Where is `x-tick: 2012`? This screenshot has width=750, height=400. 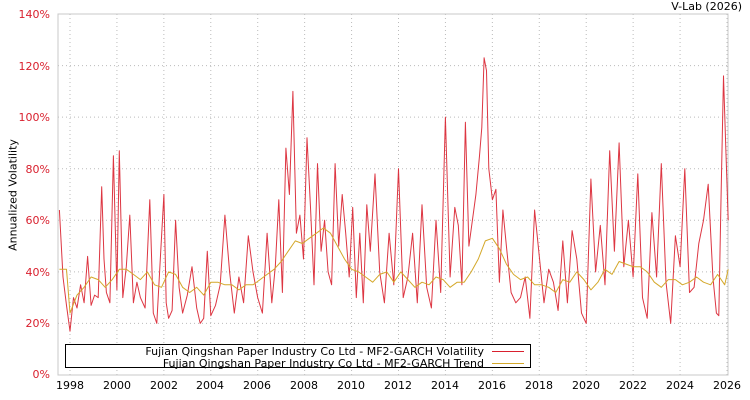 x-tick: 2012 is located at coordinates (398, 385).